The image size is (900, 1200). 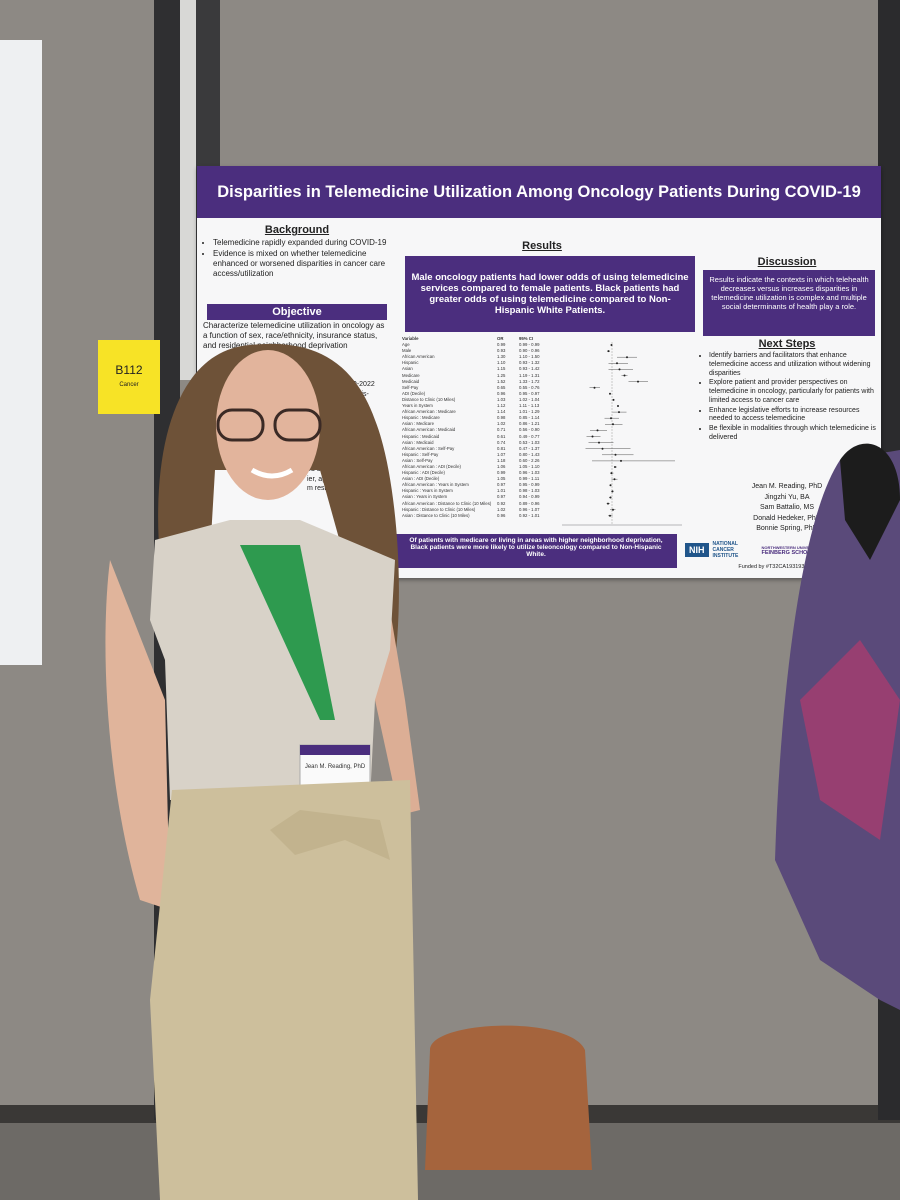 What do you see at coordinates (501, 399) in the screenshot?
I see `table-cell: 1.03` at bounding box center [501, 399].